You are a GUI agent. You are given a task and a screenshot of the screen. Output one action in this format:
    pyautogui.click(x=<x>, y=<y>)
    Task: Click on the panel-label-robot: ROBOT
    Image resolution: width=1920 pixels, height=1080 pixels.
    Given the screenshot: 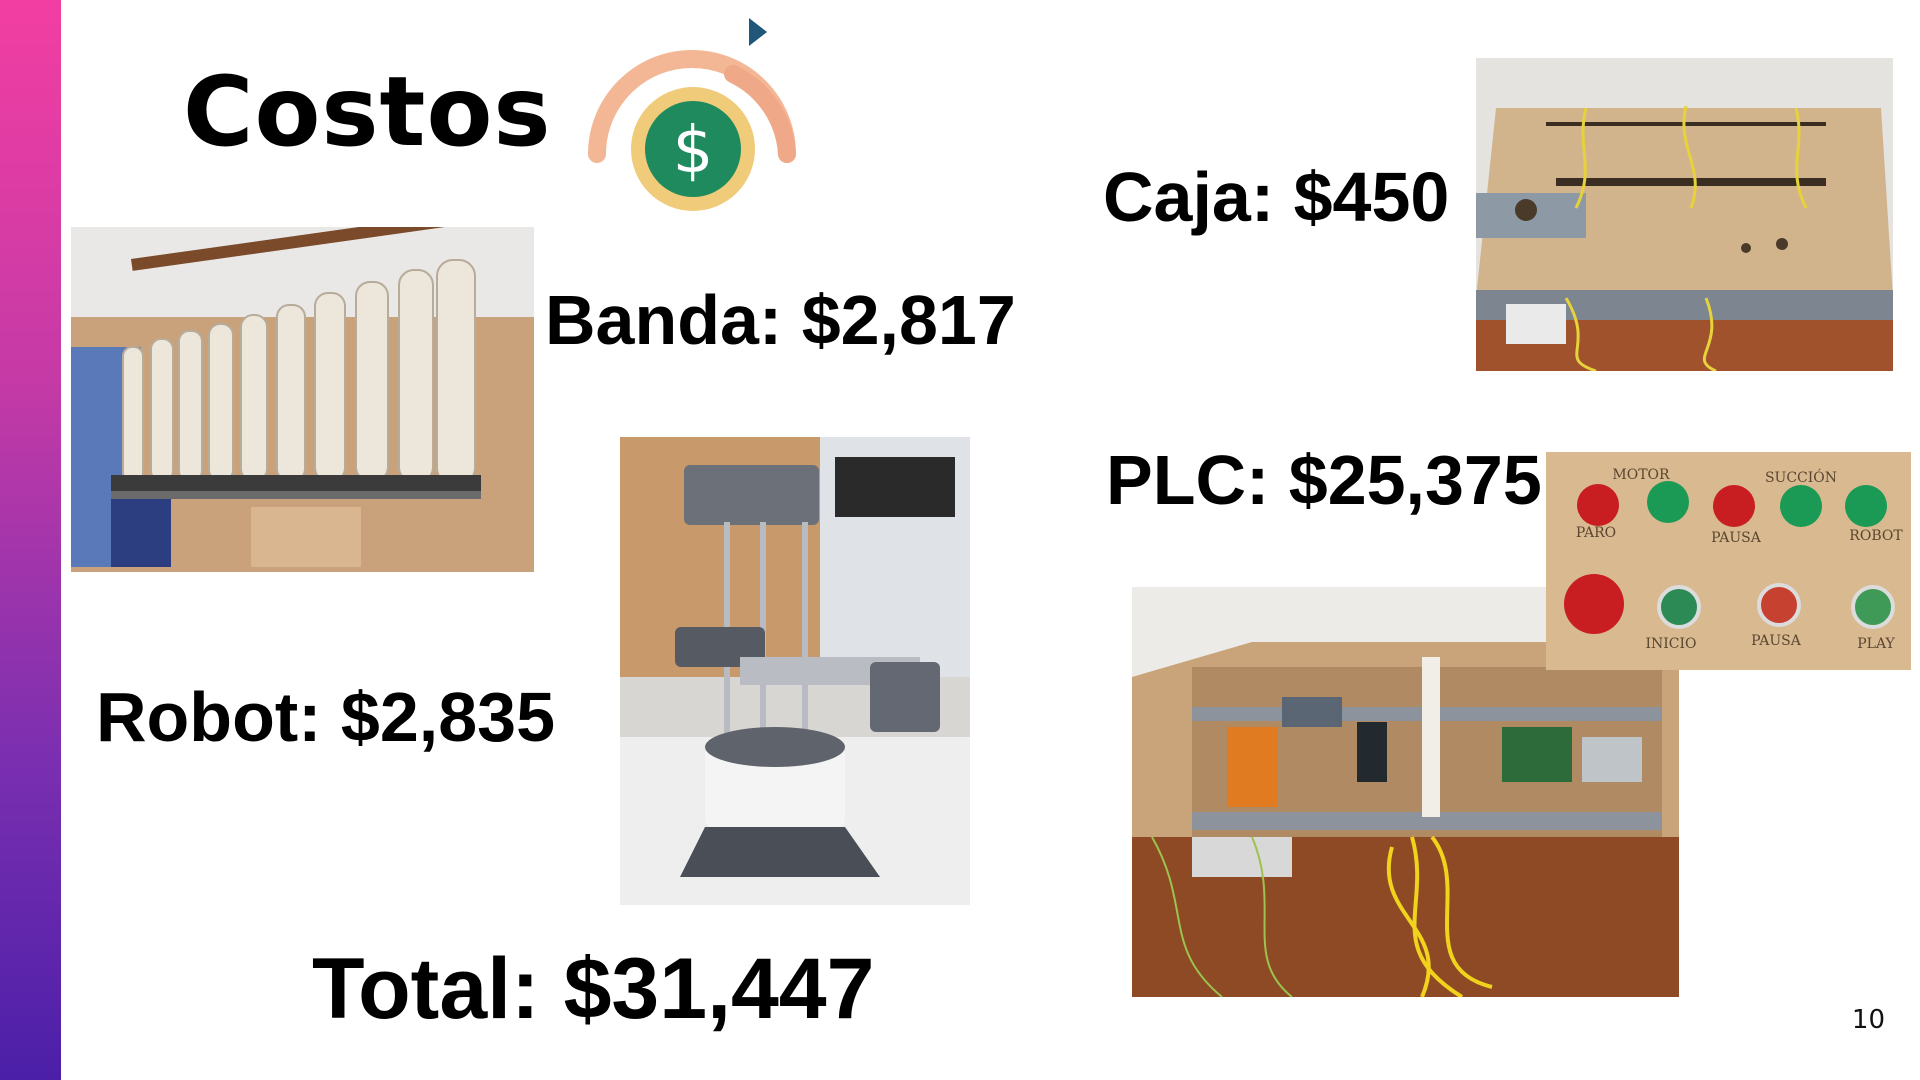 What is the action you would take?
    pyautogui.click(x=1876, y=536)
    